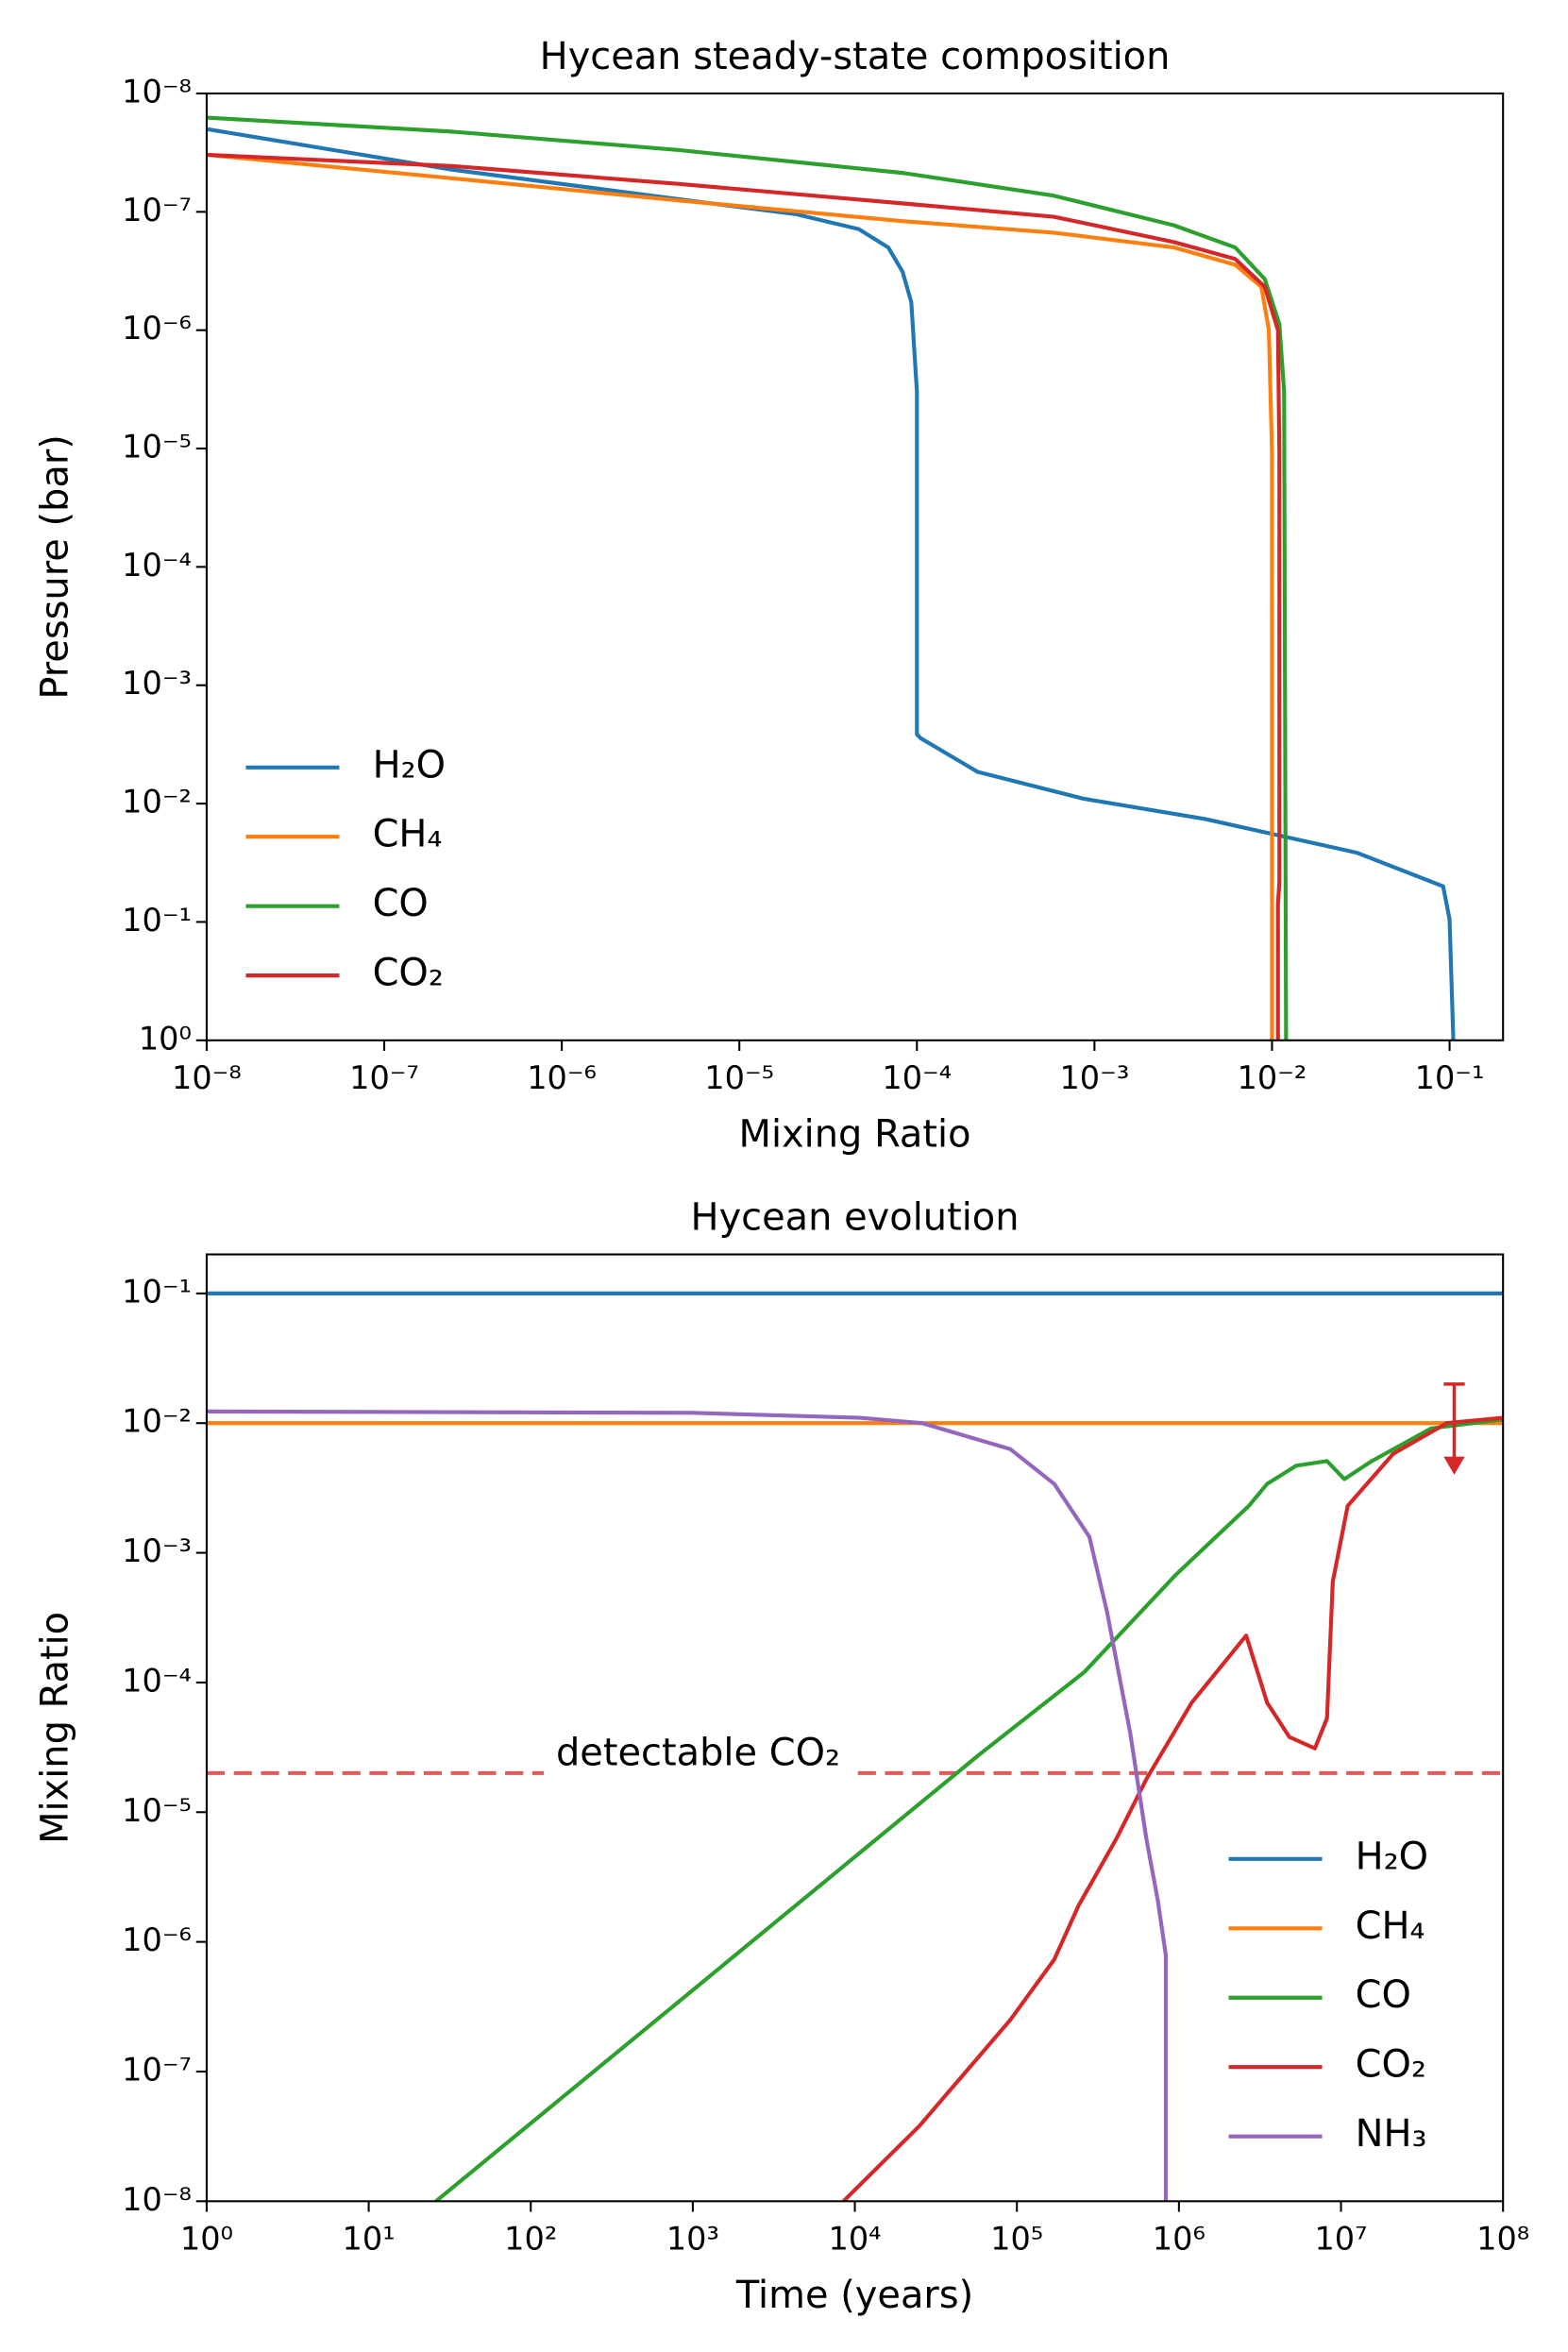 The image size is (1568, 2352). What do you see at coordinates (1341, 2239) in the screenshot?
I see `x-tick-label: 10⁷` at bounding box center [1341, 2239].